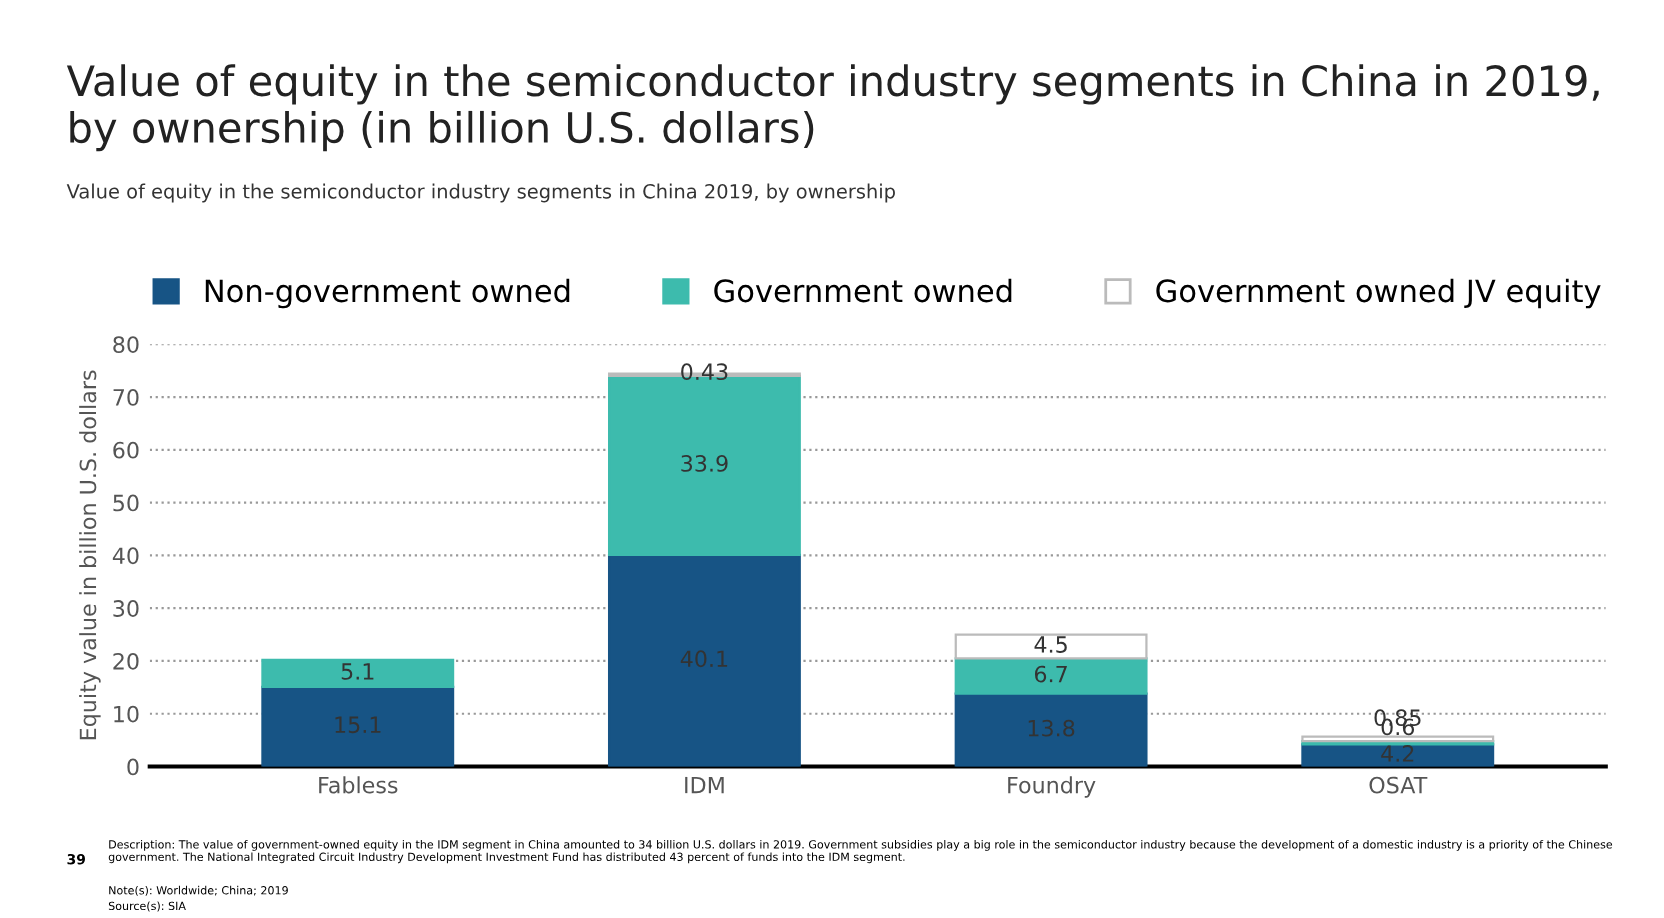 This screenshot has height=918, width=1664. I want to click on data-label: 13.8, so click(1051, 728).